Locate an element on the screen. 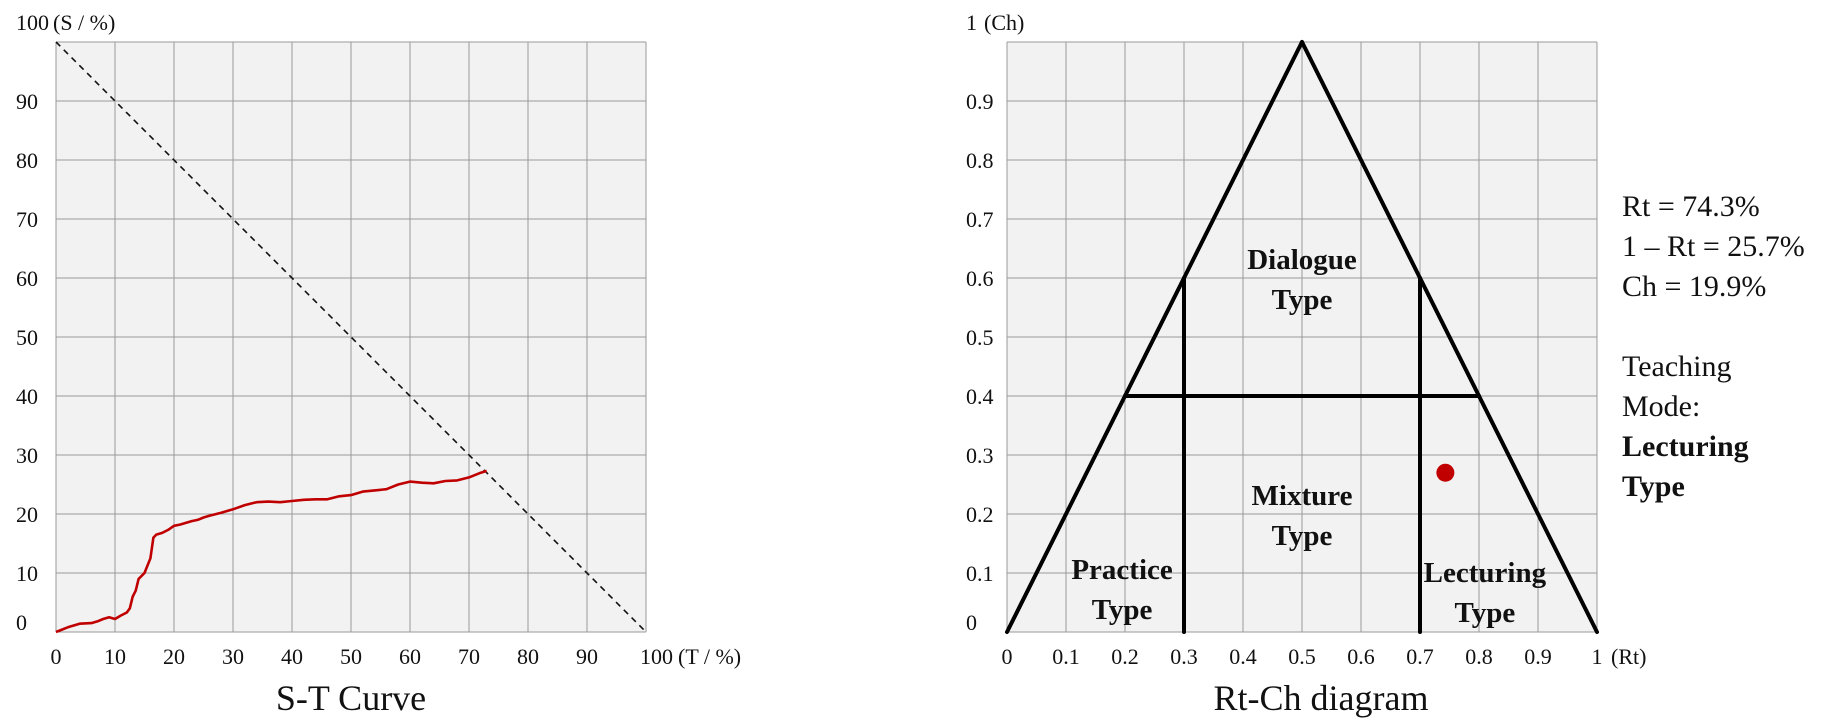  rc-y-tick-label: 0.7 is located at coordinates (980, 219).